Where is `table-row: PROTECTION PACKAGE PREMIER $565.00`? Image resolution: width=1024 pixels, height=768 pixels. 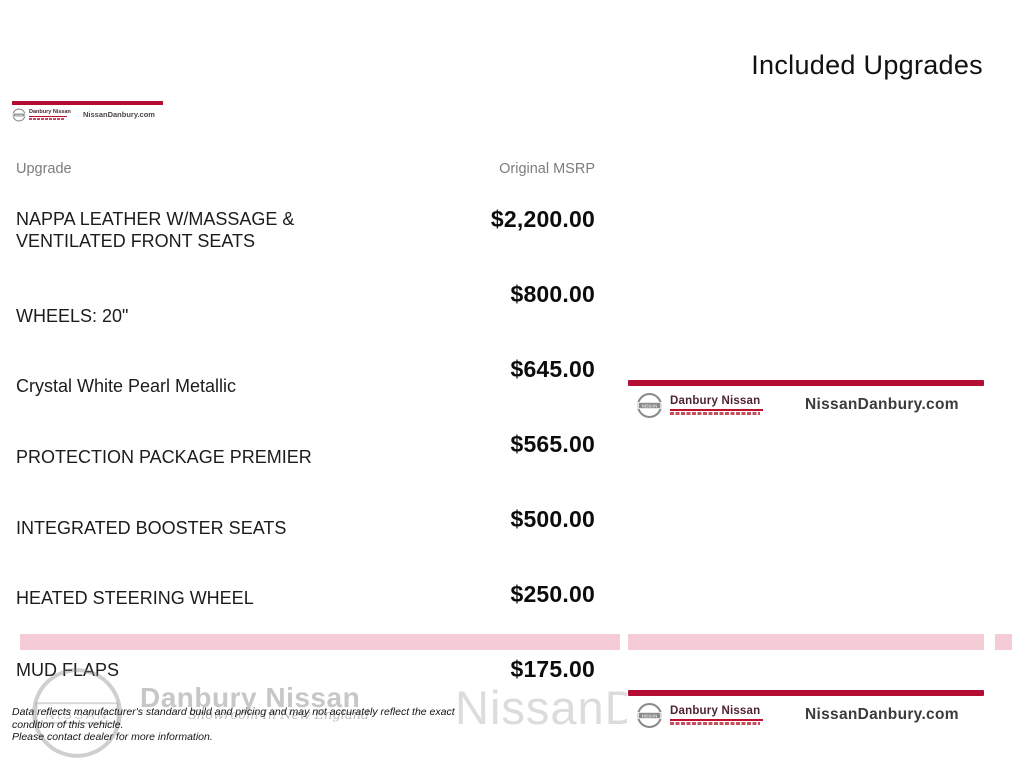 table-row: PROTECTION PACKAGE PREMIER $565.00 is located at coordinates (305, 462).